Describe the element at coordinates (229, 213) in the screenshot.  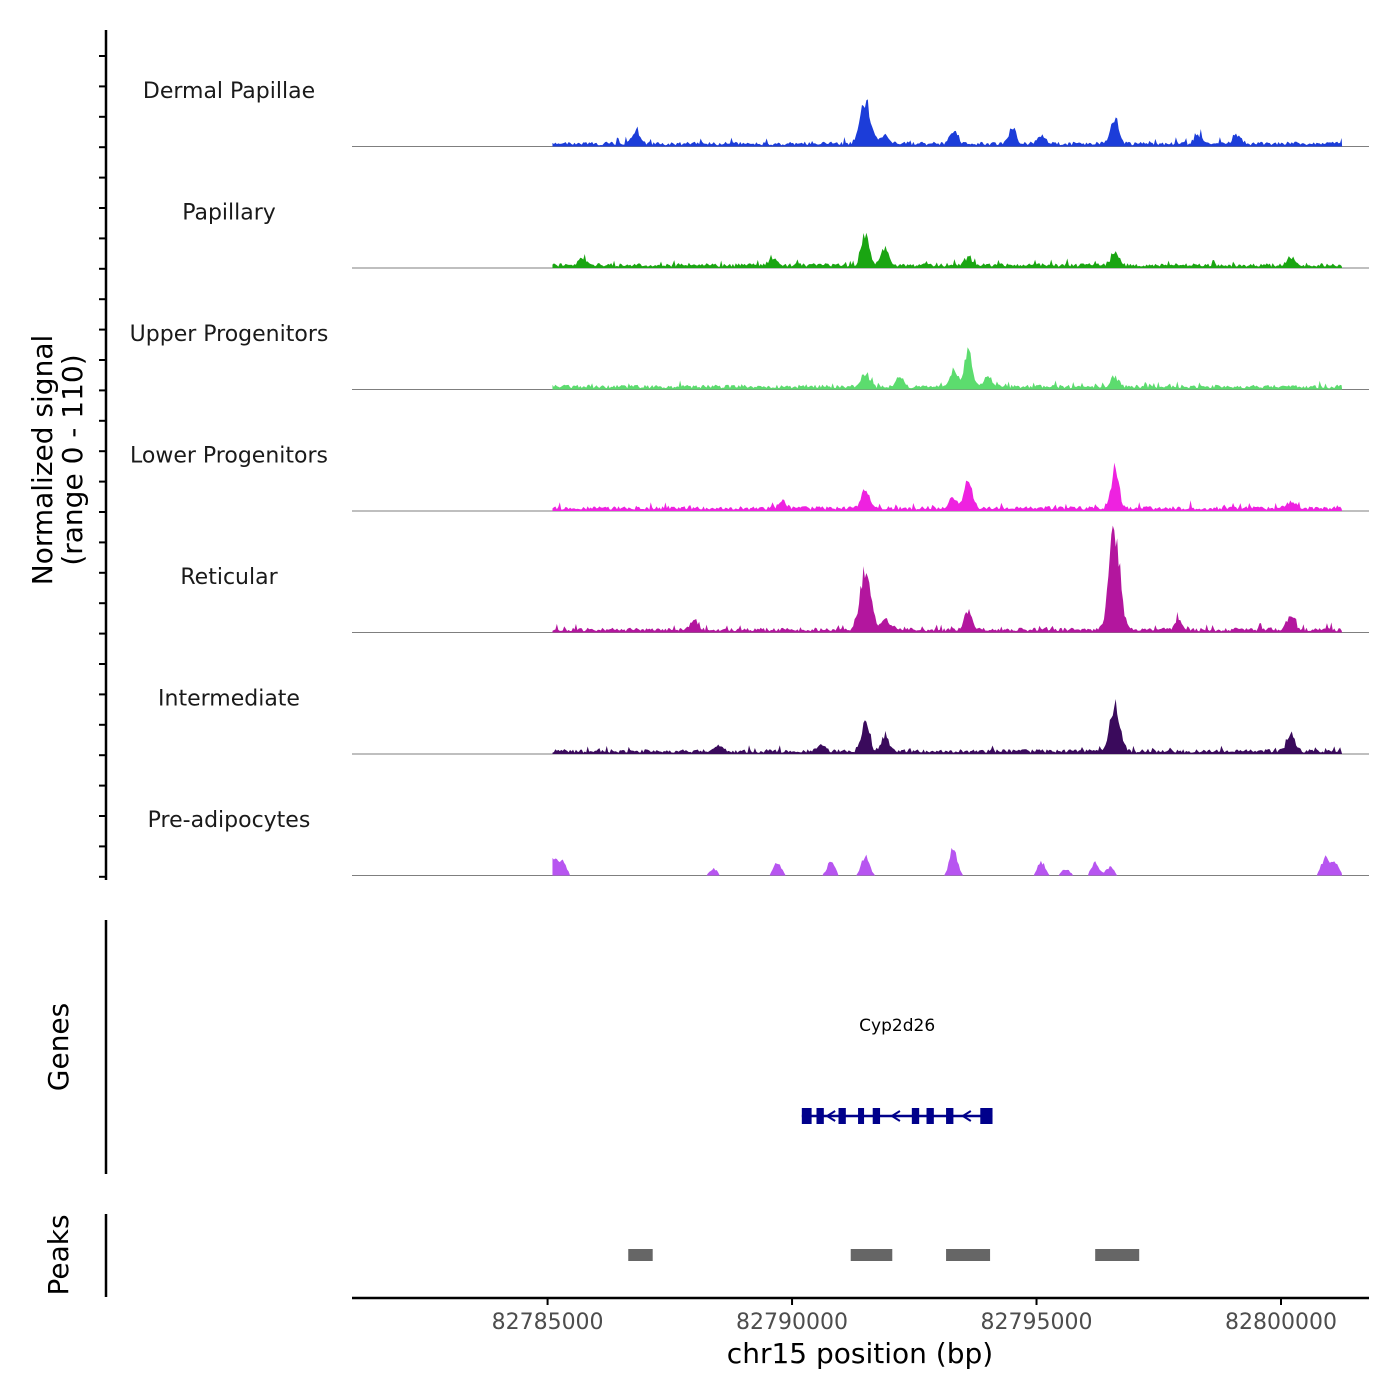
I see `track-label: Papillary` at that location.